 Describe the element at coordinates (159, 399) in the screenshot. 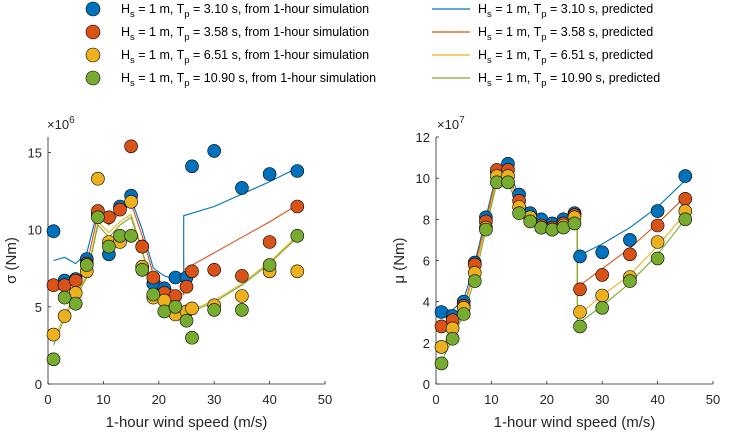

I see `x-tick-label: 20` at that location.